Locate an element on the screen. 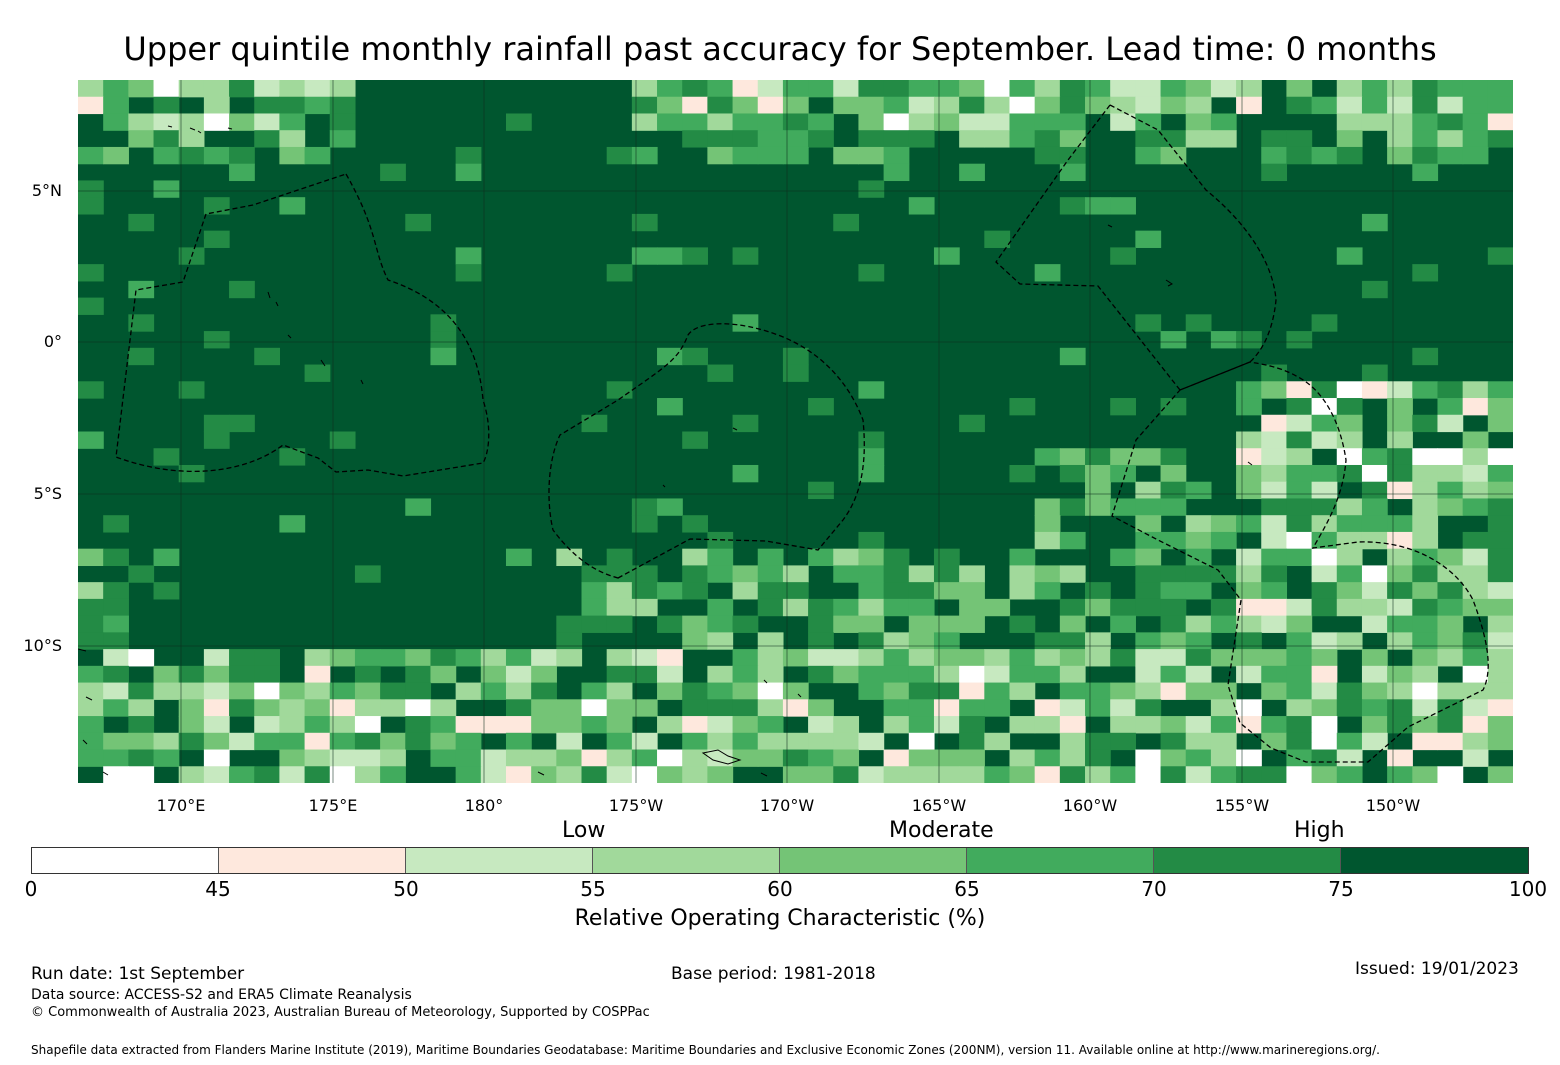  island-outline is located at coordinates (423, 712).